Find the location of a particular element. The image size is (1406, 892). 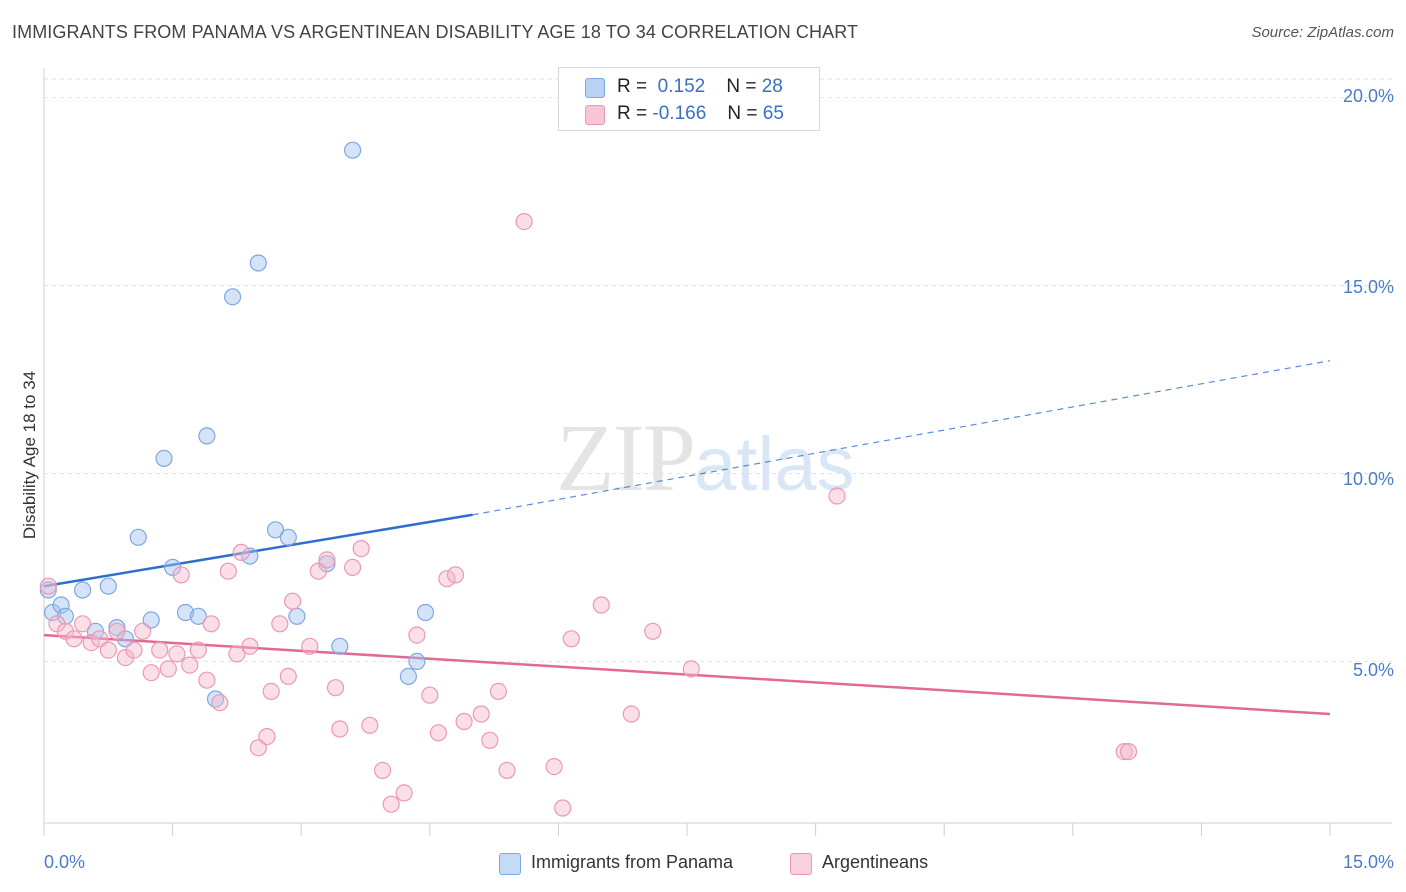

source-label: Source: ZipAtlas.com is located at coordinates (1322, 32).